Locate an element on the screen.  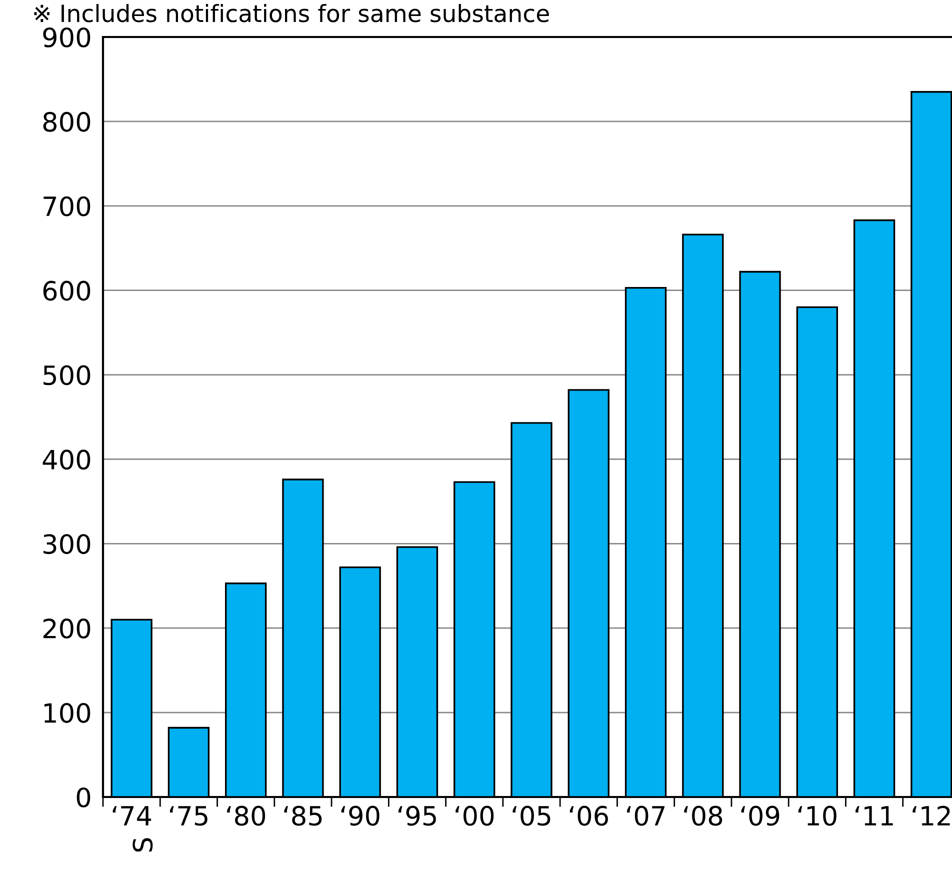
x-tick-label: ‘11 is located at coordinates (874, 816).